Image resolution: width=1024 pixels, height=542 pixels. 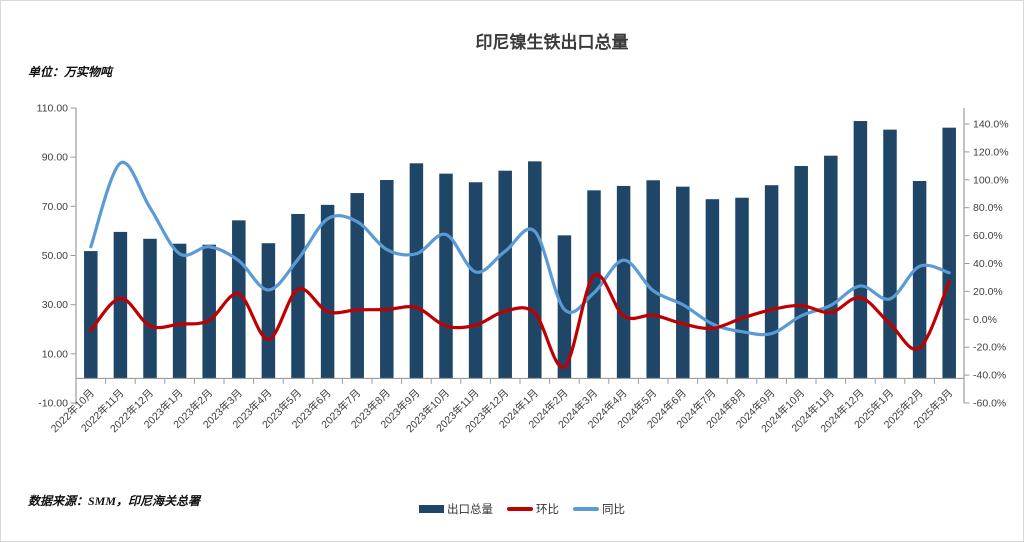 What do you see at coordinates (991, 180) in the screenshot?
I see `right-axis-tick-label: 100.0%` at bounding box center [991, 180].